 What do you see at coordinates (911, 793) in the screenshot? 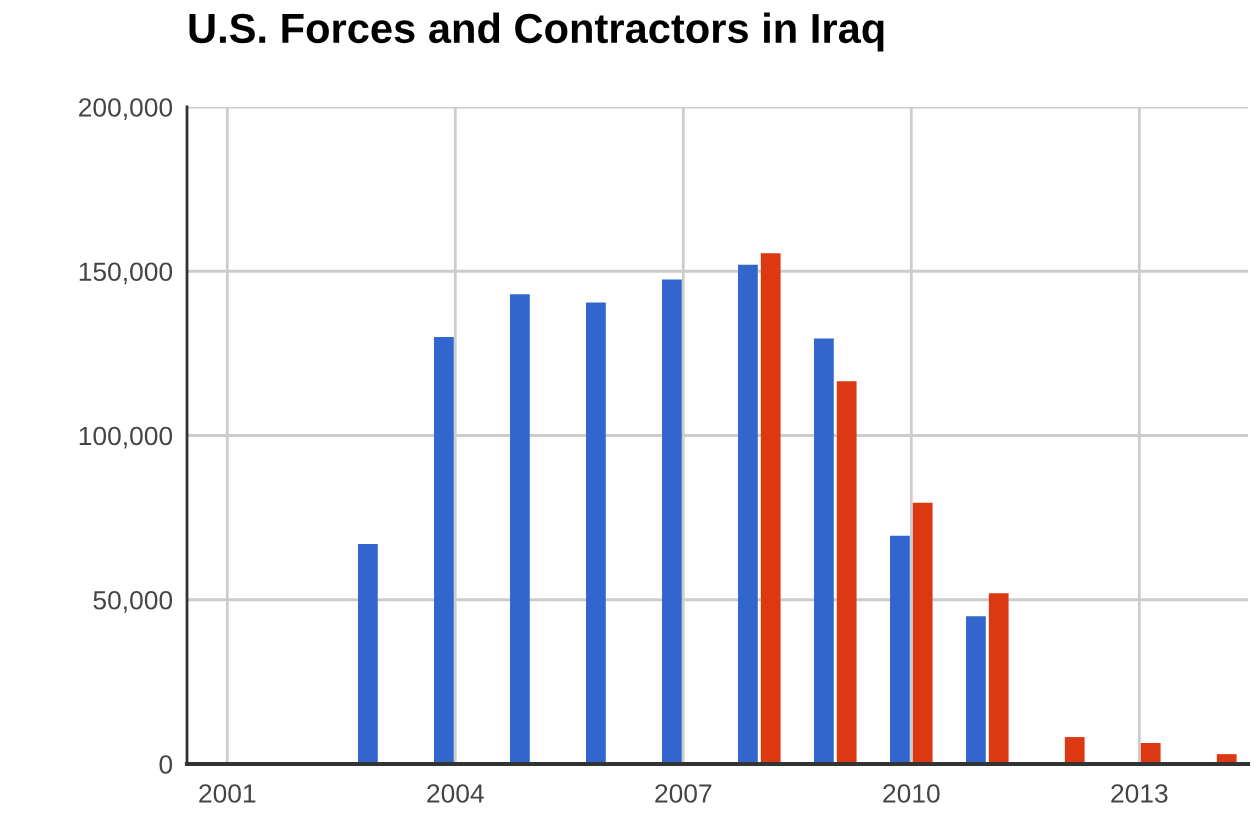
I see `x-tick-label: 2010` at bounding box center [911, 793].